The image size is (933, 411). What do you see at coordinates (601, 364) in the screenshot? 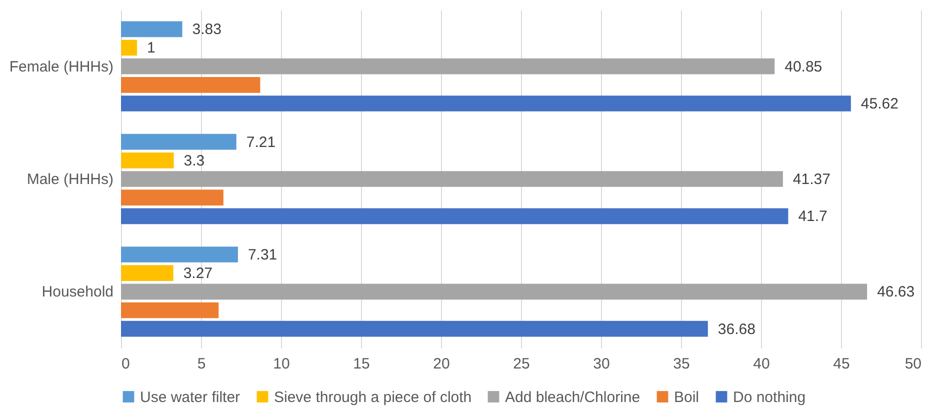
I see `x-tick-label: 30` at bounding box center [601, 364].